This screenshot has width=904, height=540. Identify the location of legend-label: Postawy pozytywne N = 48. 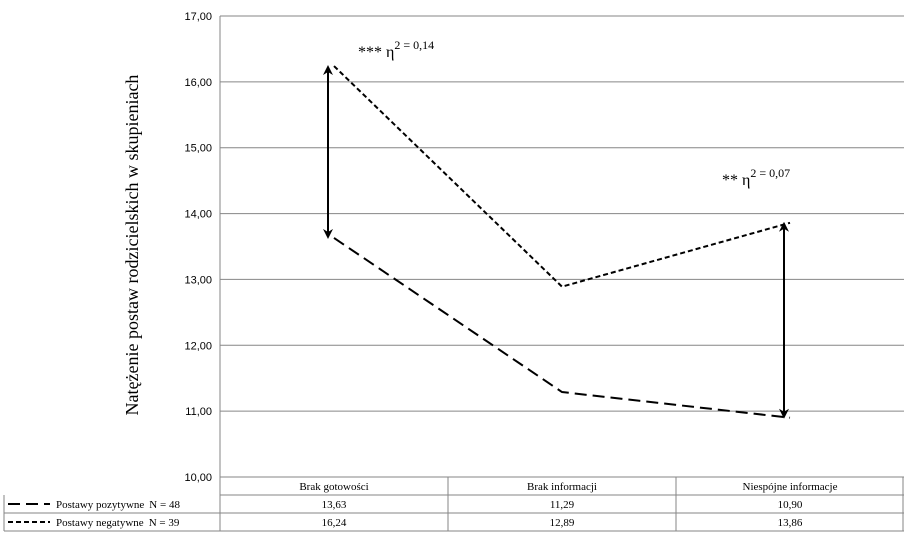
(118, 505).